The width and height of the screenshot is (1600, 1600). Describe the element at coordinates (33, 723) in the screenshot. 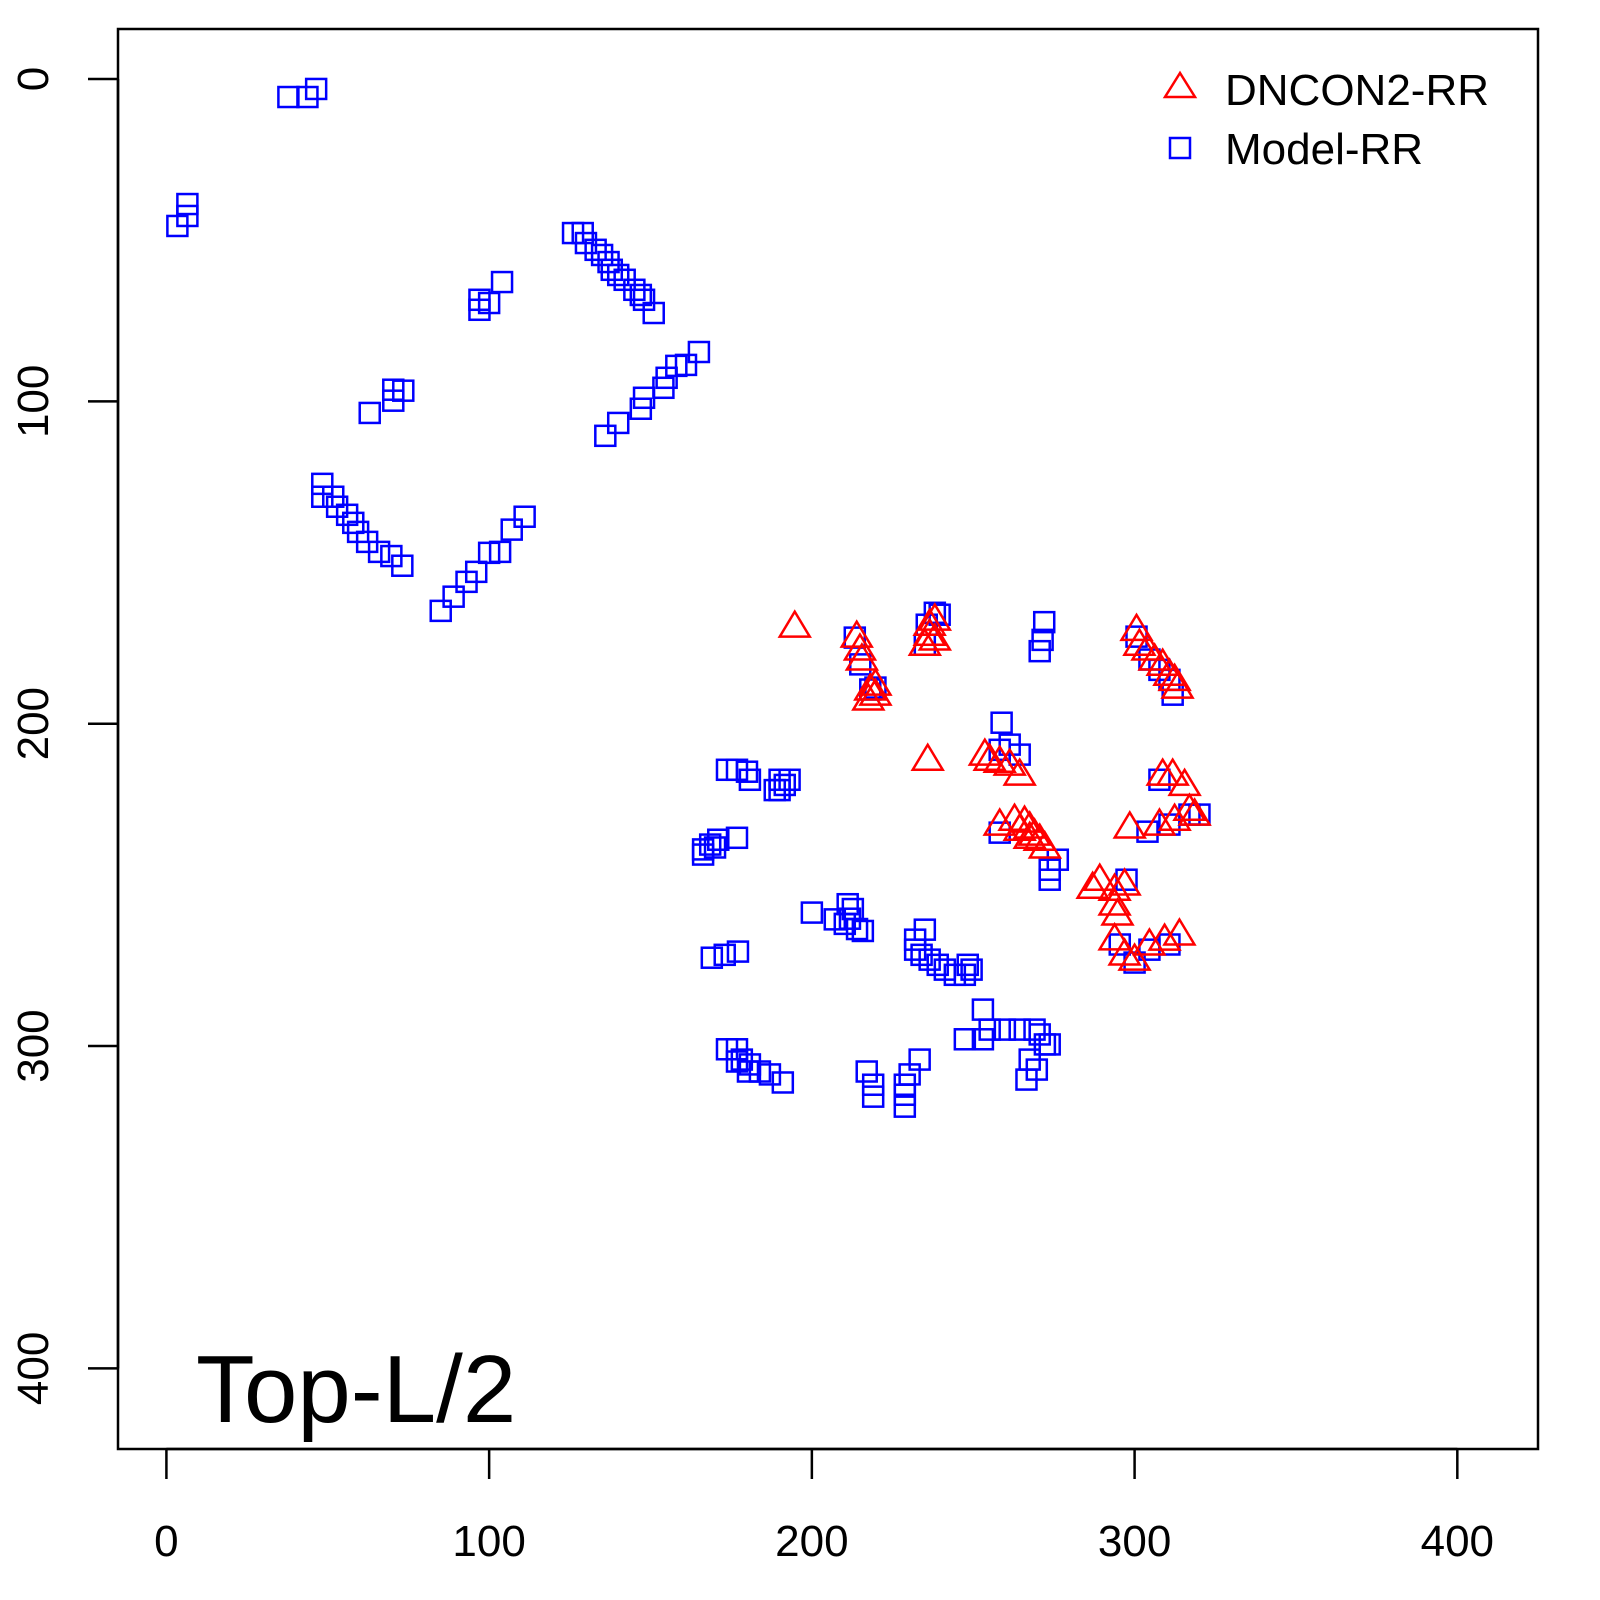

I see `y-tick-label: 200` at that location.